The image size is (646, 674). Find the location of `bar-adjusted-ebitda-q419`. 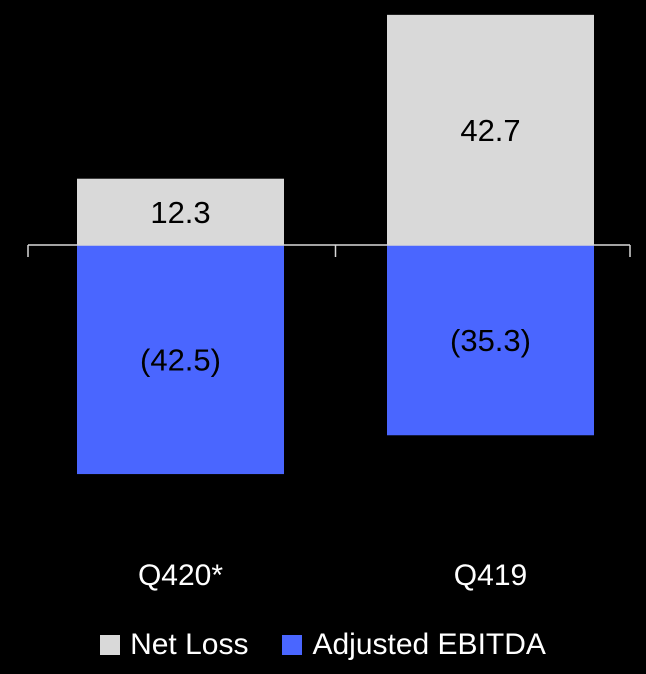

bar-adjusted-ebitda-q419 is located at coordinates (490, 340).